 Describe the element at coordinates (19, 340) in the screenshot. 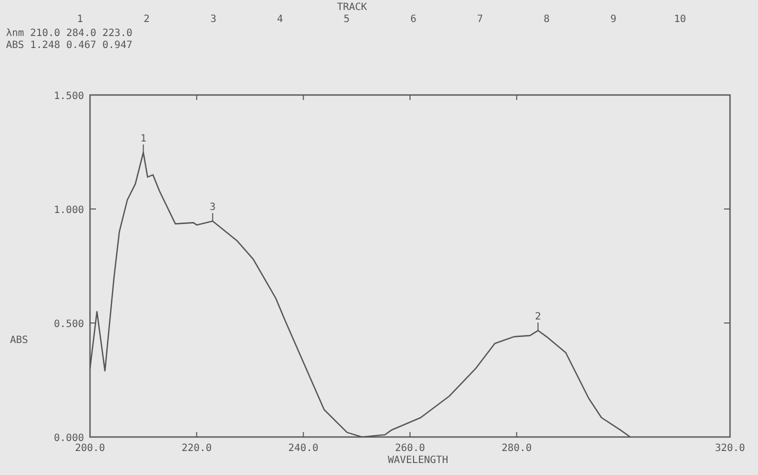

I see `y-axis-title: ABS` at that location.